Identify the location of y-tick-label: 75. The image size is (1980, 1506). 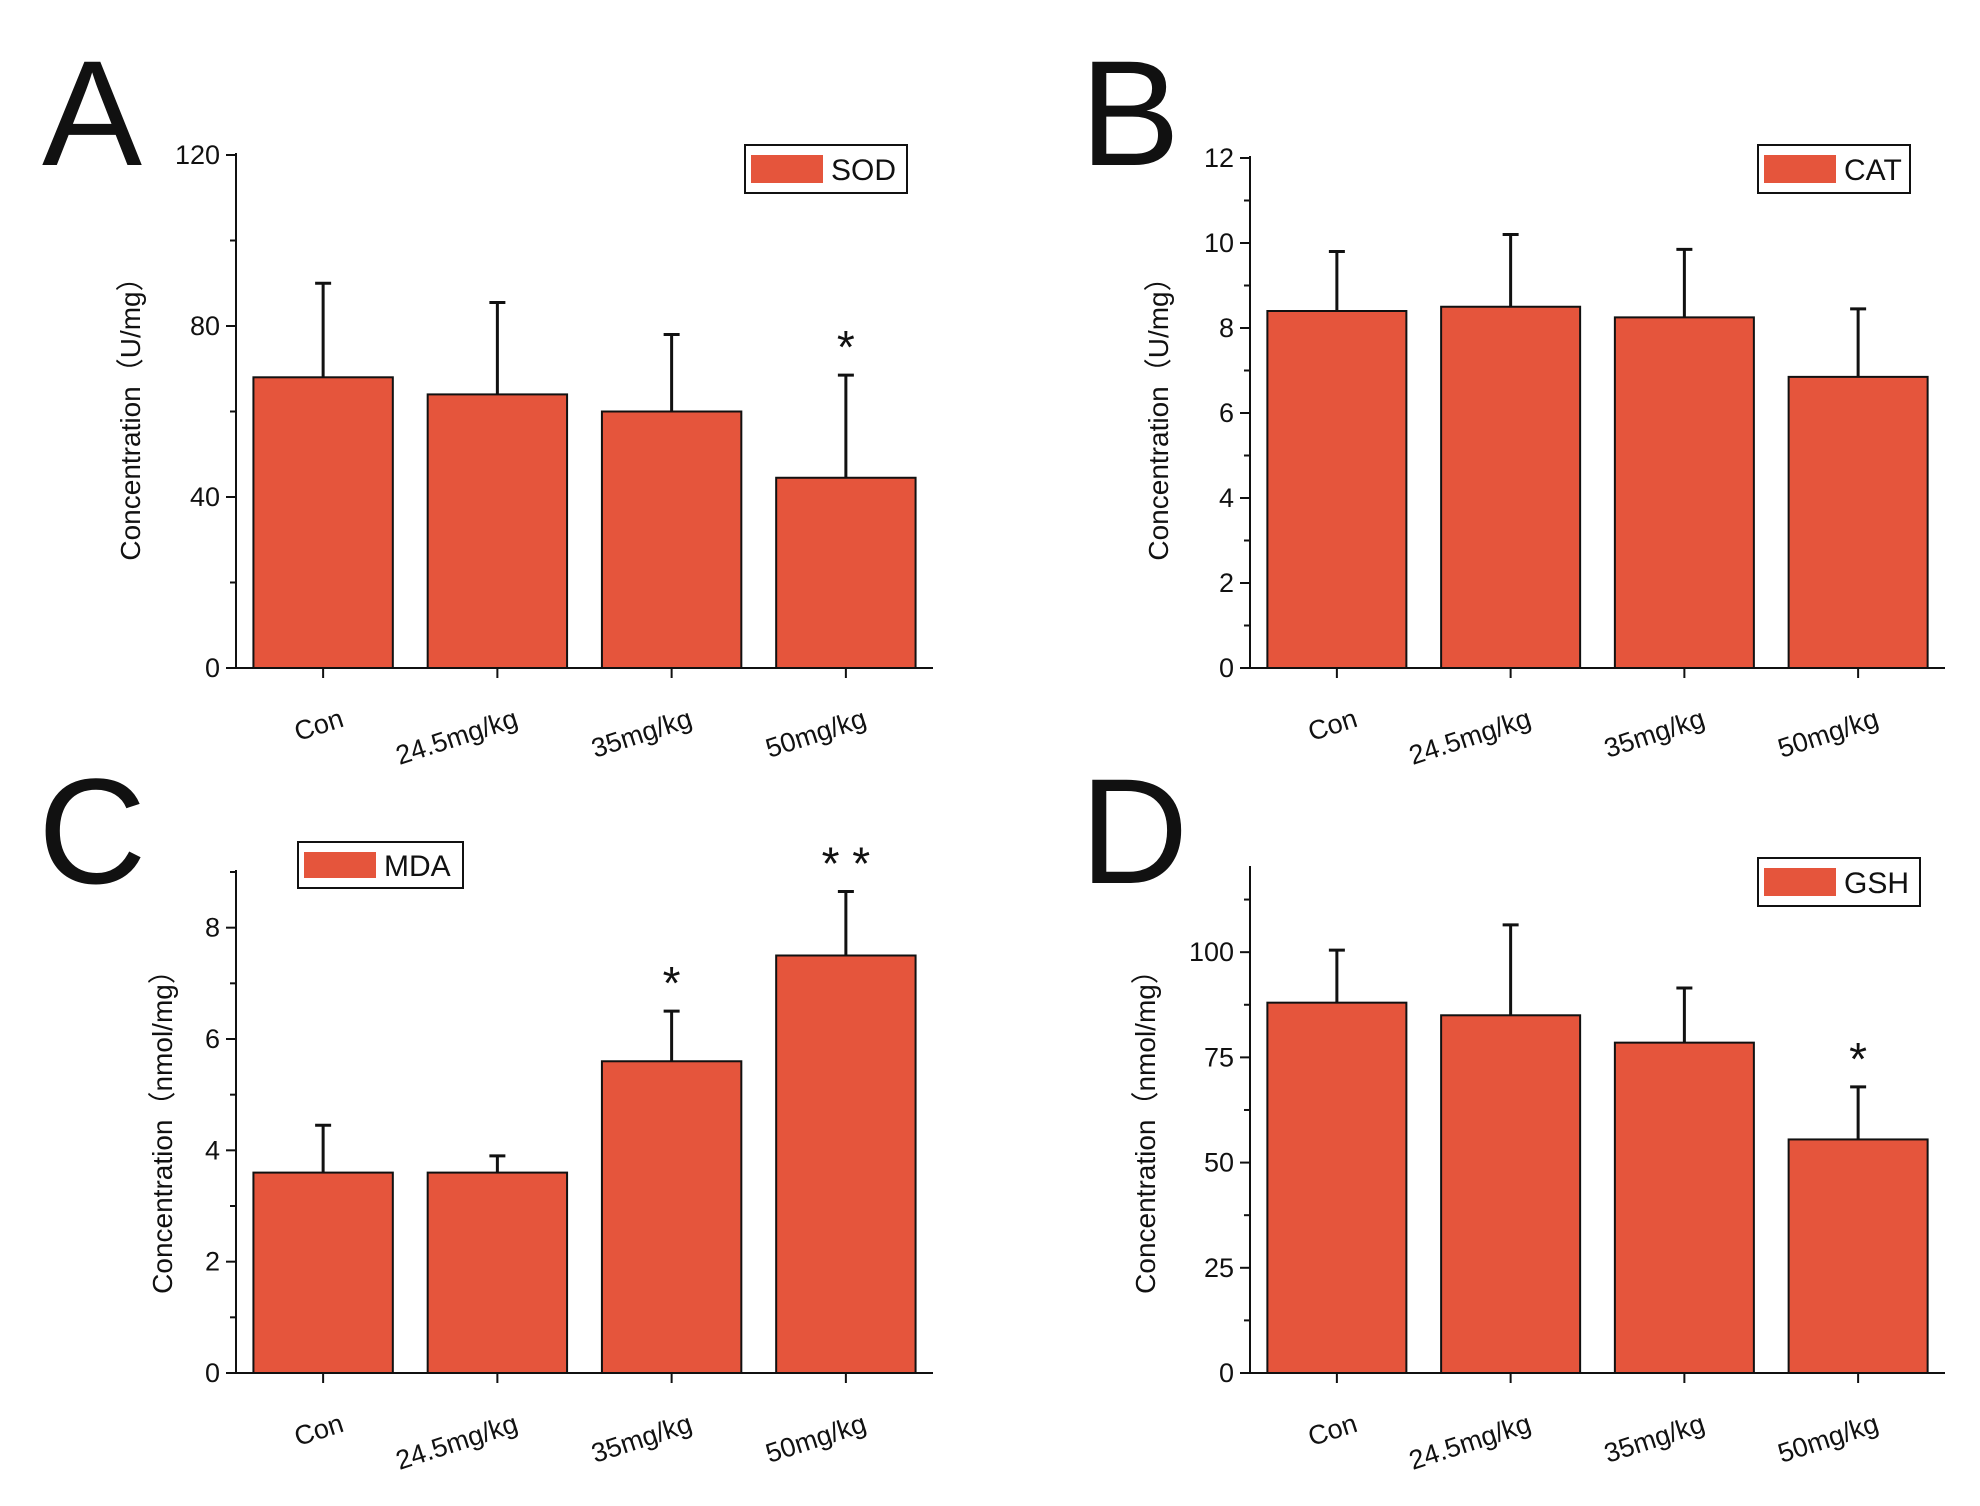
(1219, 1057).